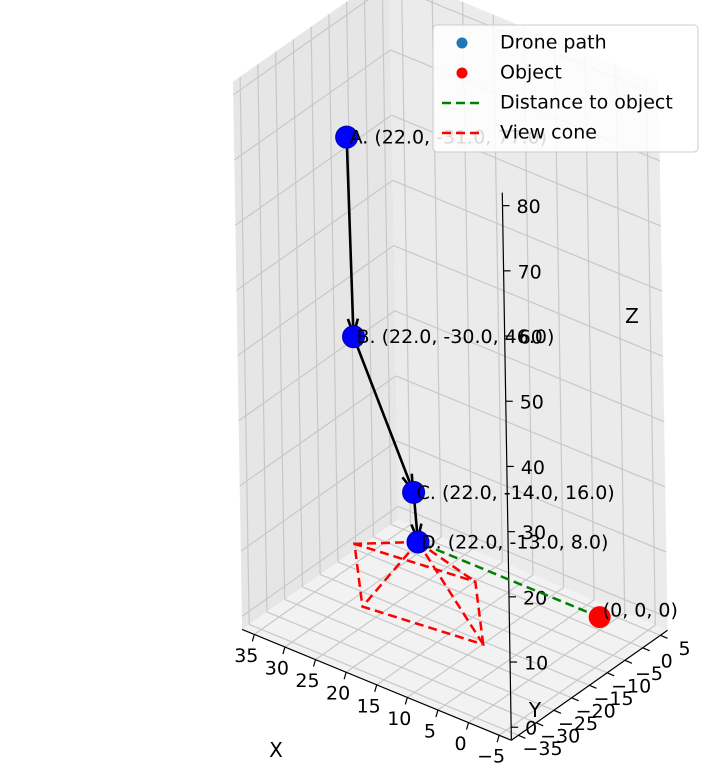  I want to click on x-axis-label: X, so click(276, 750).